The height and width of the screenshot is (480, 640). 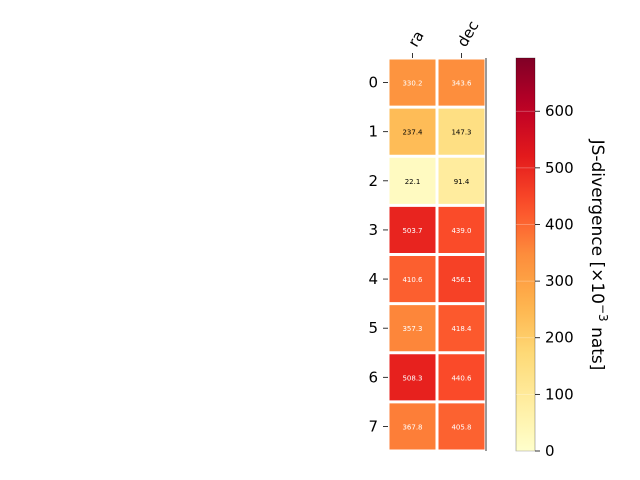 What do you see at coordinates (550, 451) in the screenshot?
I see `colorbar-tick-label: 0` at bounding box center [550, 451].